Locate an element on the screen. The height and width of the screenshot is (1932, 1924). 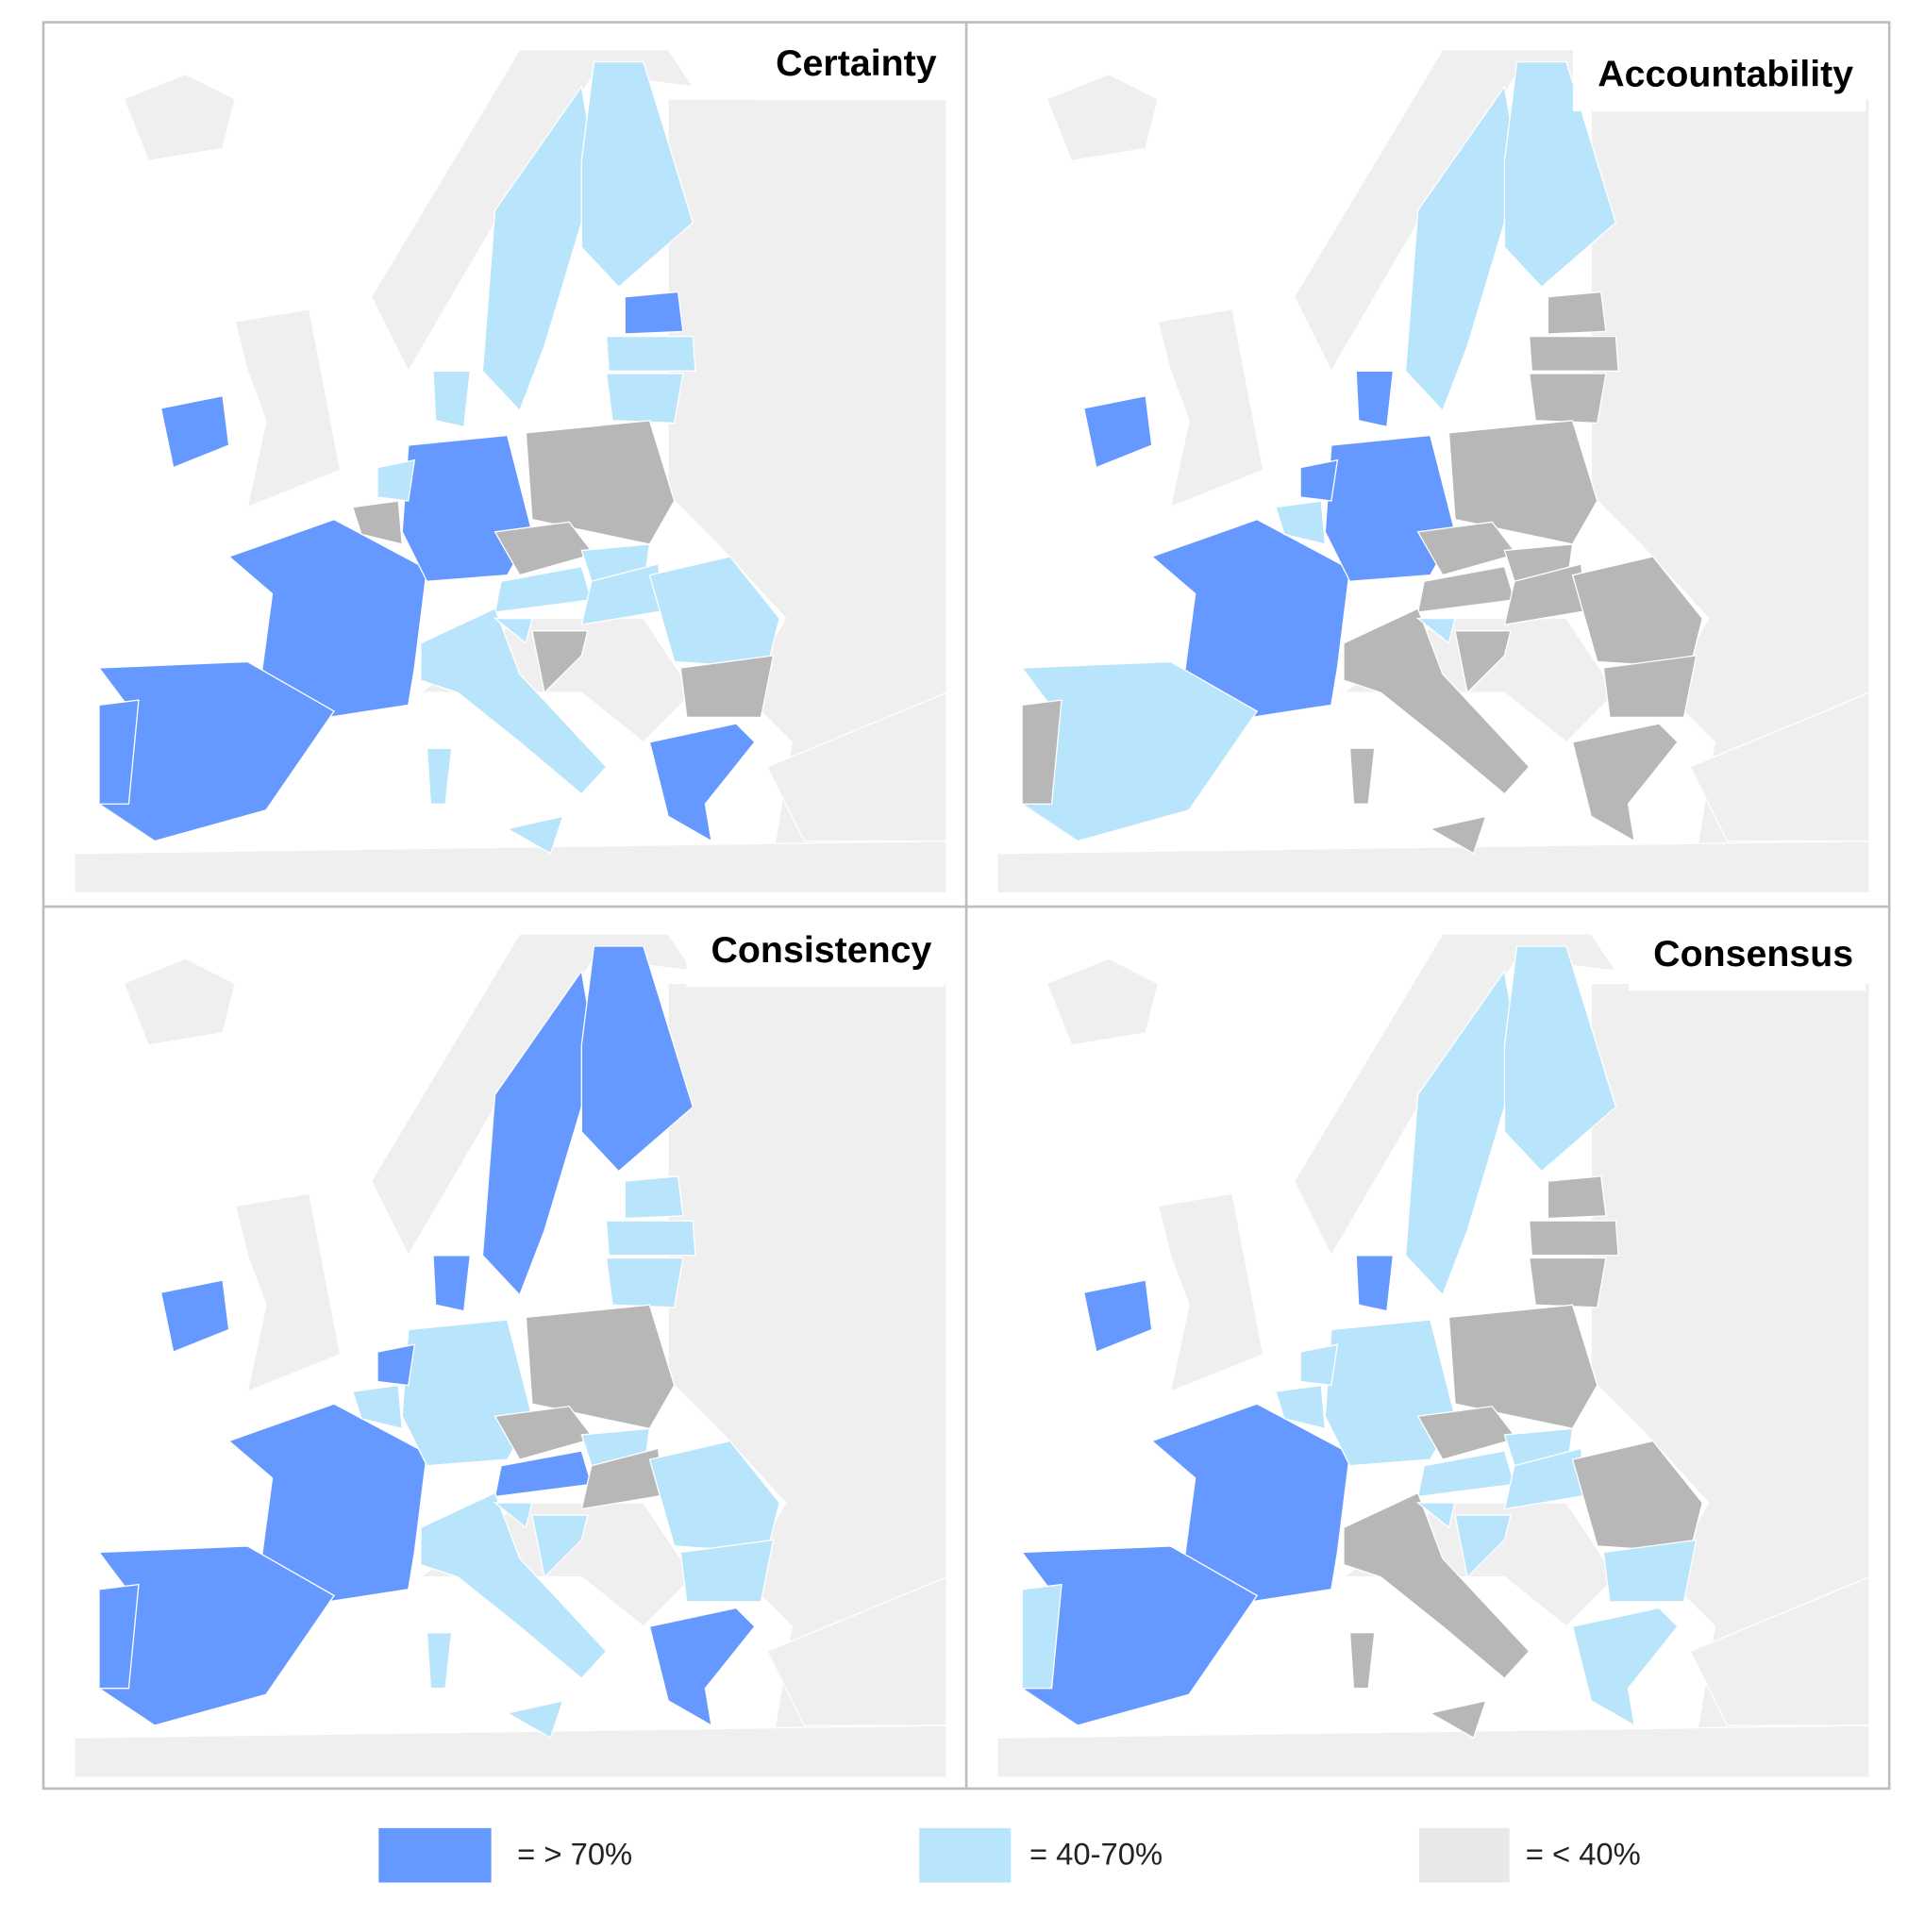
panel-title: Consistency is located at coordinates (821, 950).